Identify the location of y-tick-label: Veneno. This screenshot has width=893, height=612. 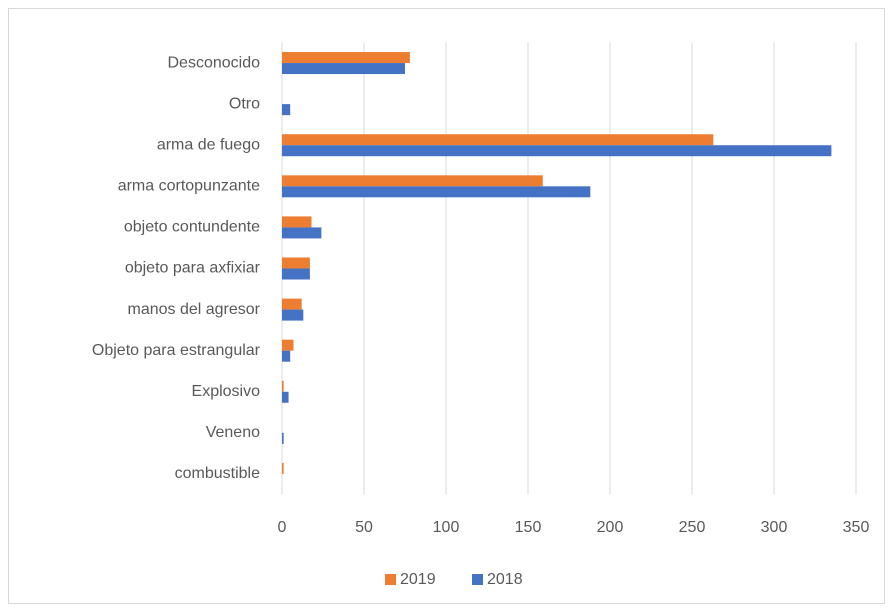
(233, 432).